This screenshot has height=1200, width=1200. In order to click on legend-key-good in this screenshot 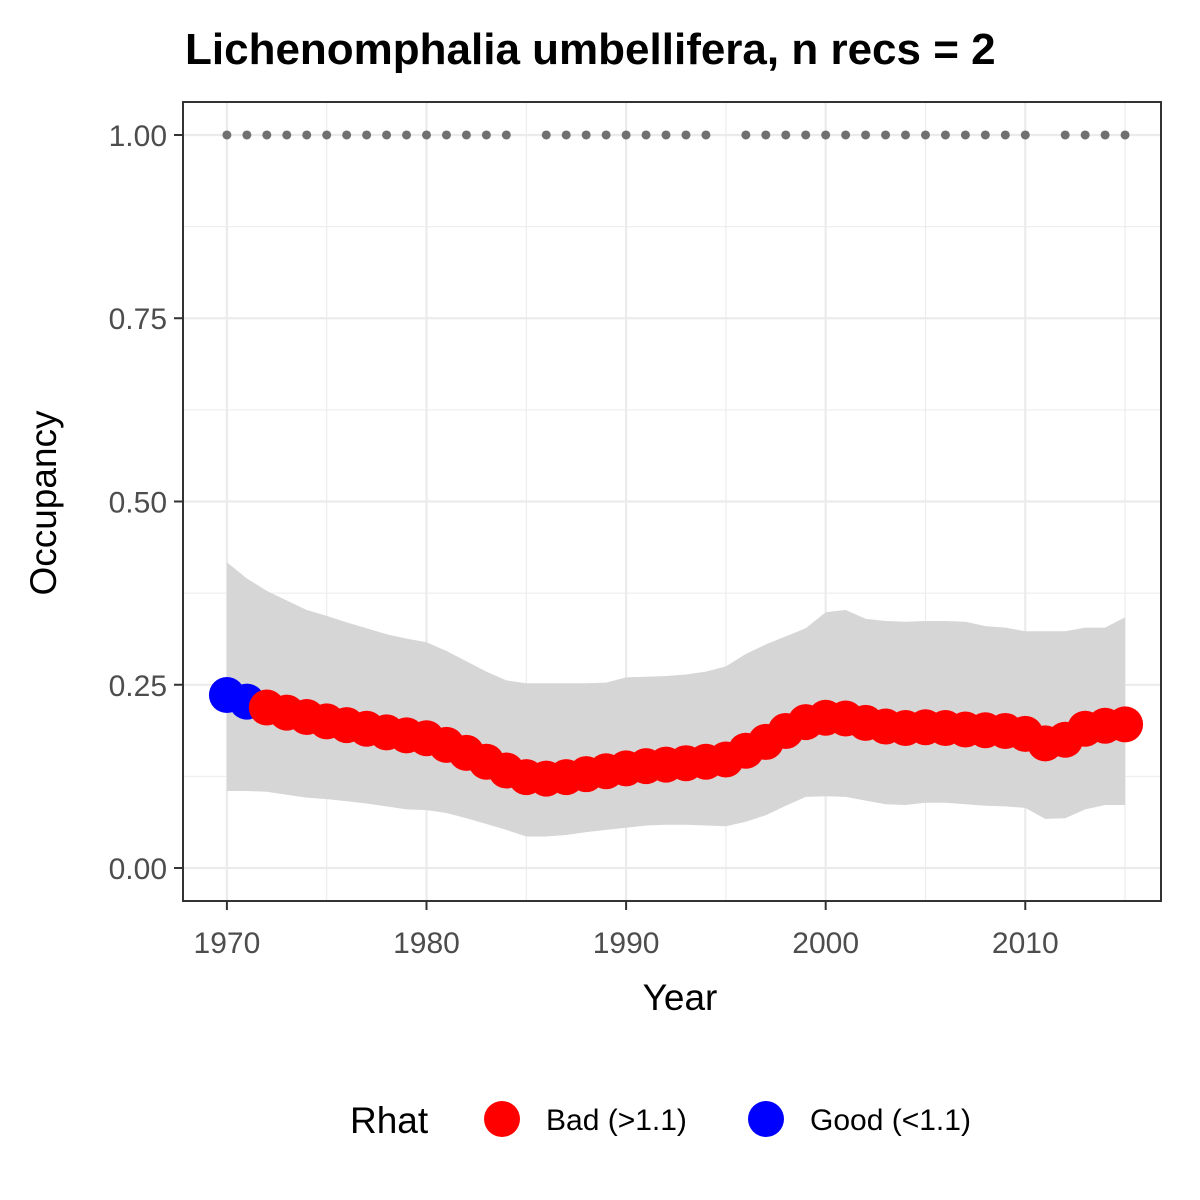, I will do `click(766, 1119)`.